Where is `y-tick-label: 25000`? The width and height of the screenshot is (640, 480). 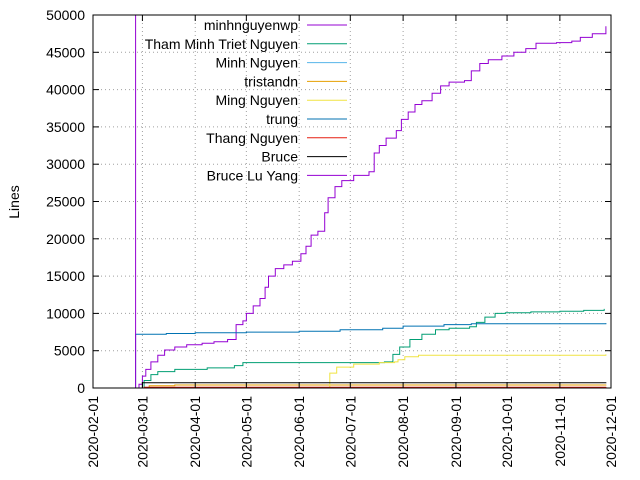
y-tick-label: 25000 is located at coordinates (65, 202).